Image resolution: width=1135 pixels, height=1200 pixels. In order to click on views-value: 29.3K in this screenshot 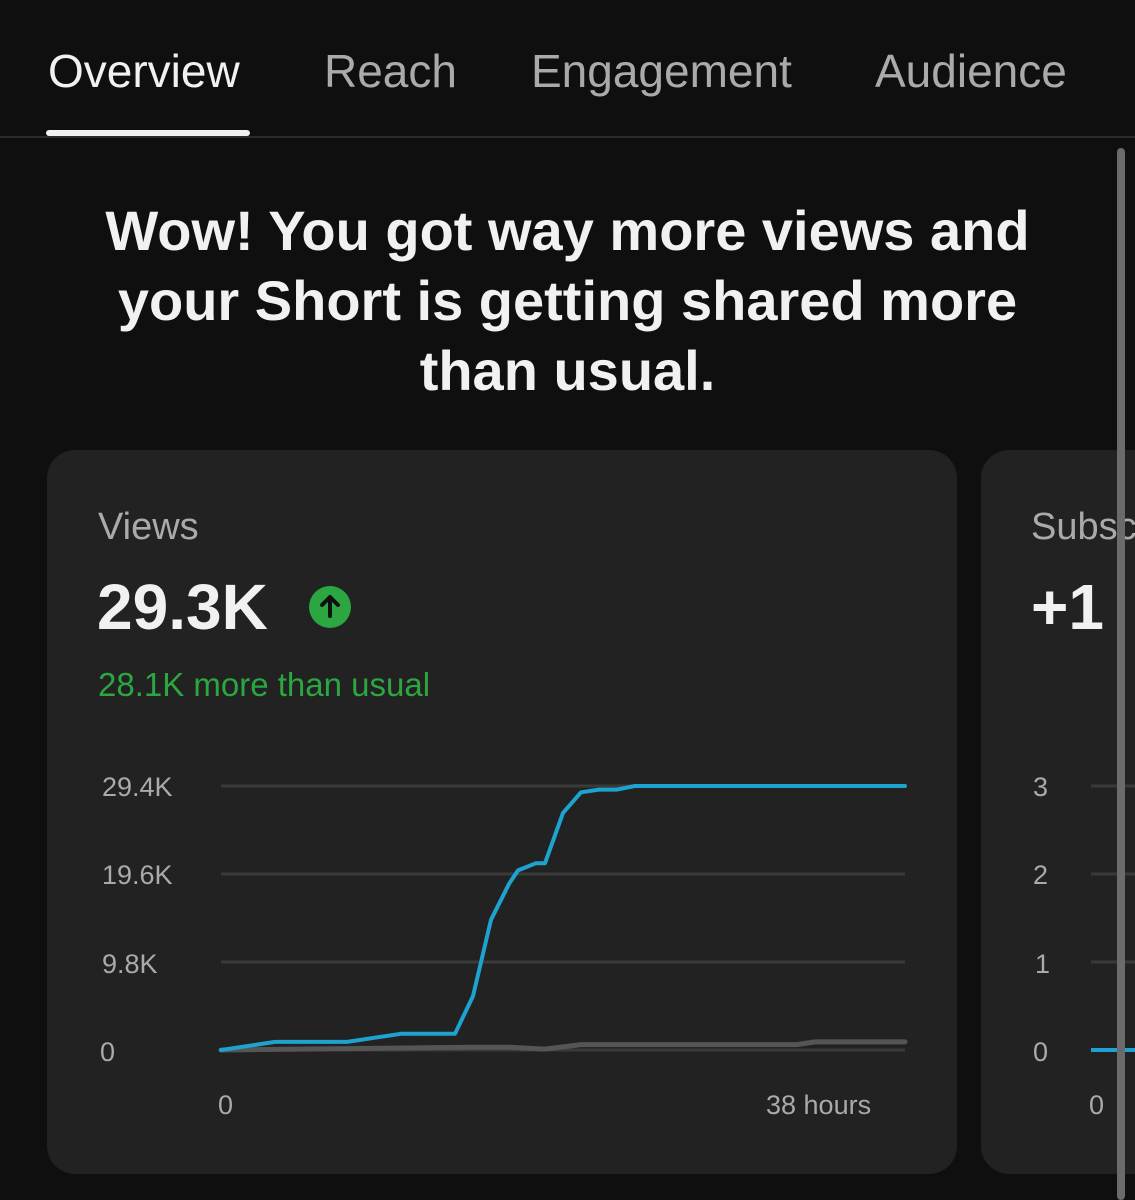, I will do `click(182, 607)`.